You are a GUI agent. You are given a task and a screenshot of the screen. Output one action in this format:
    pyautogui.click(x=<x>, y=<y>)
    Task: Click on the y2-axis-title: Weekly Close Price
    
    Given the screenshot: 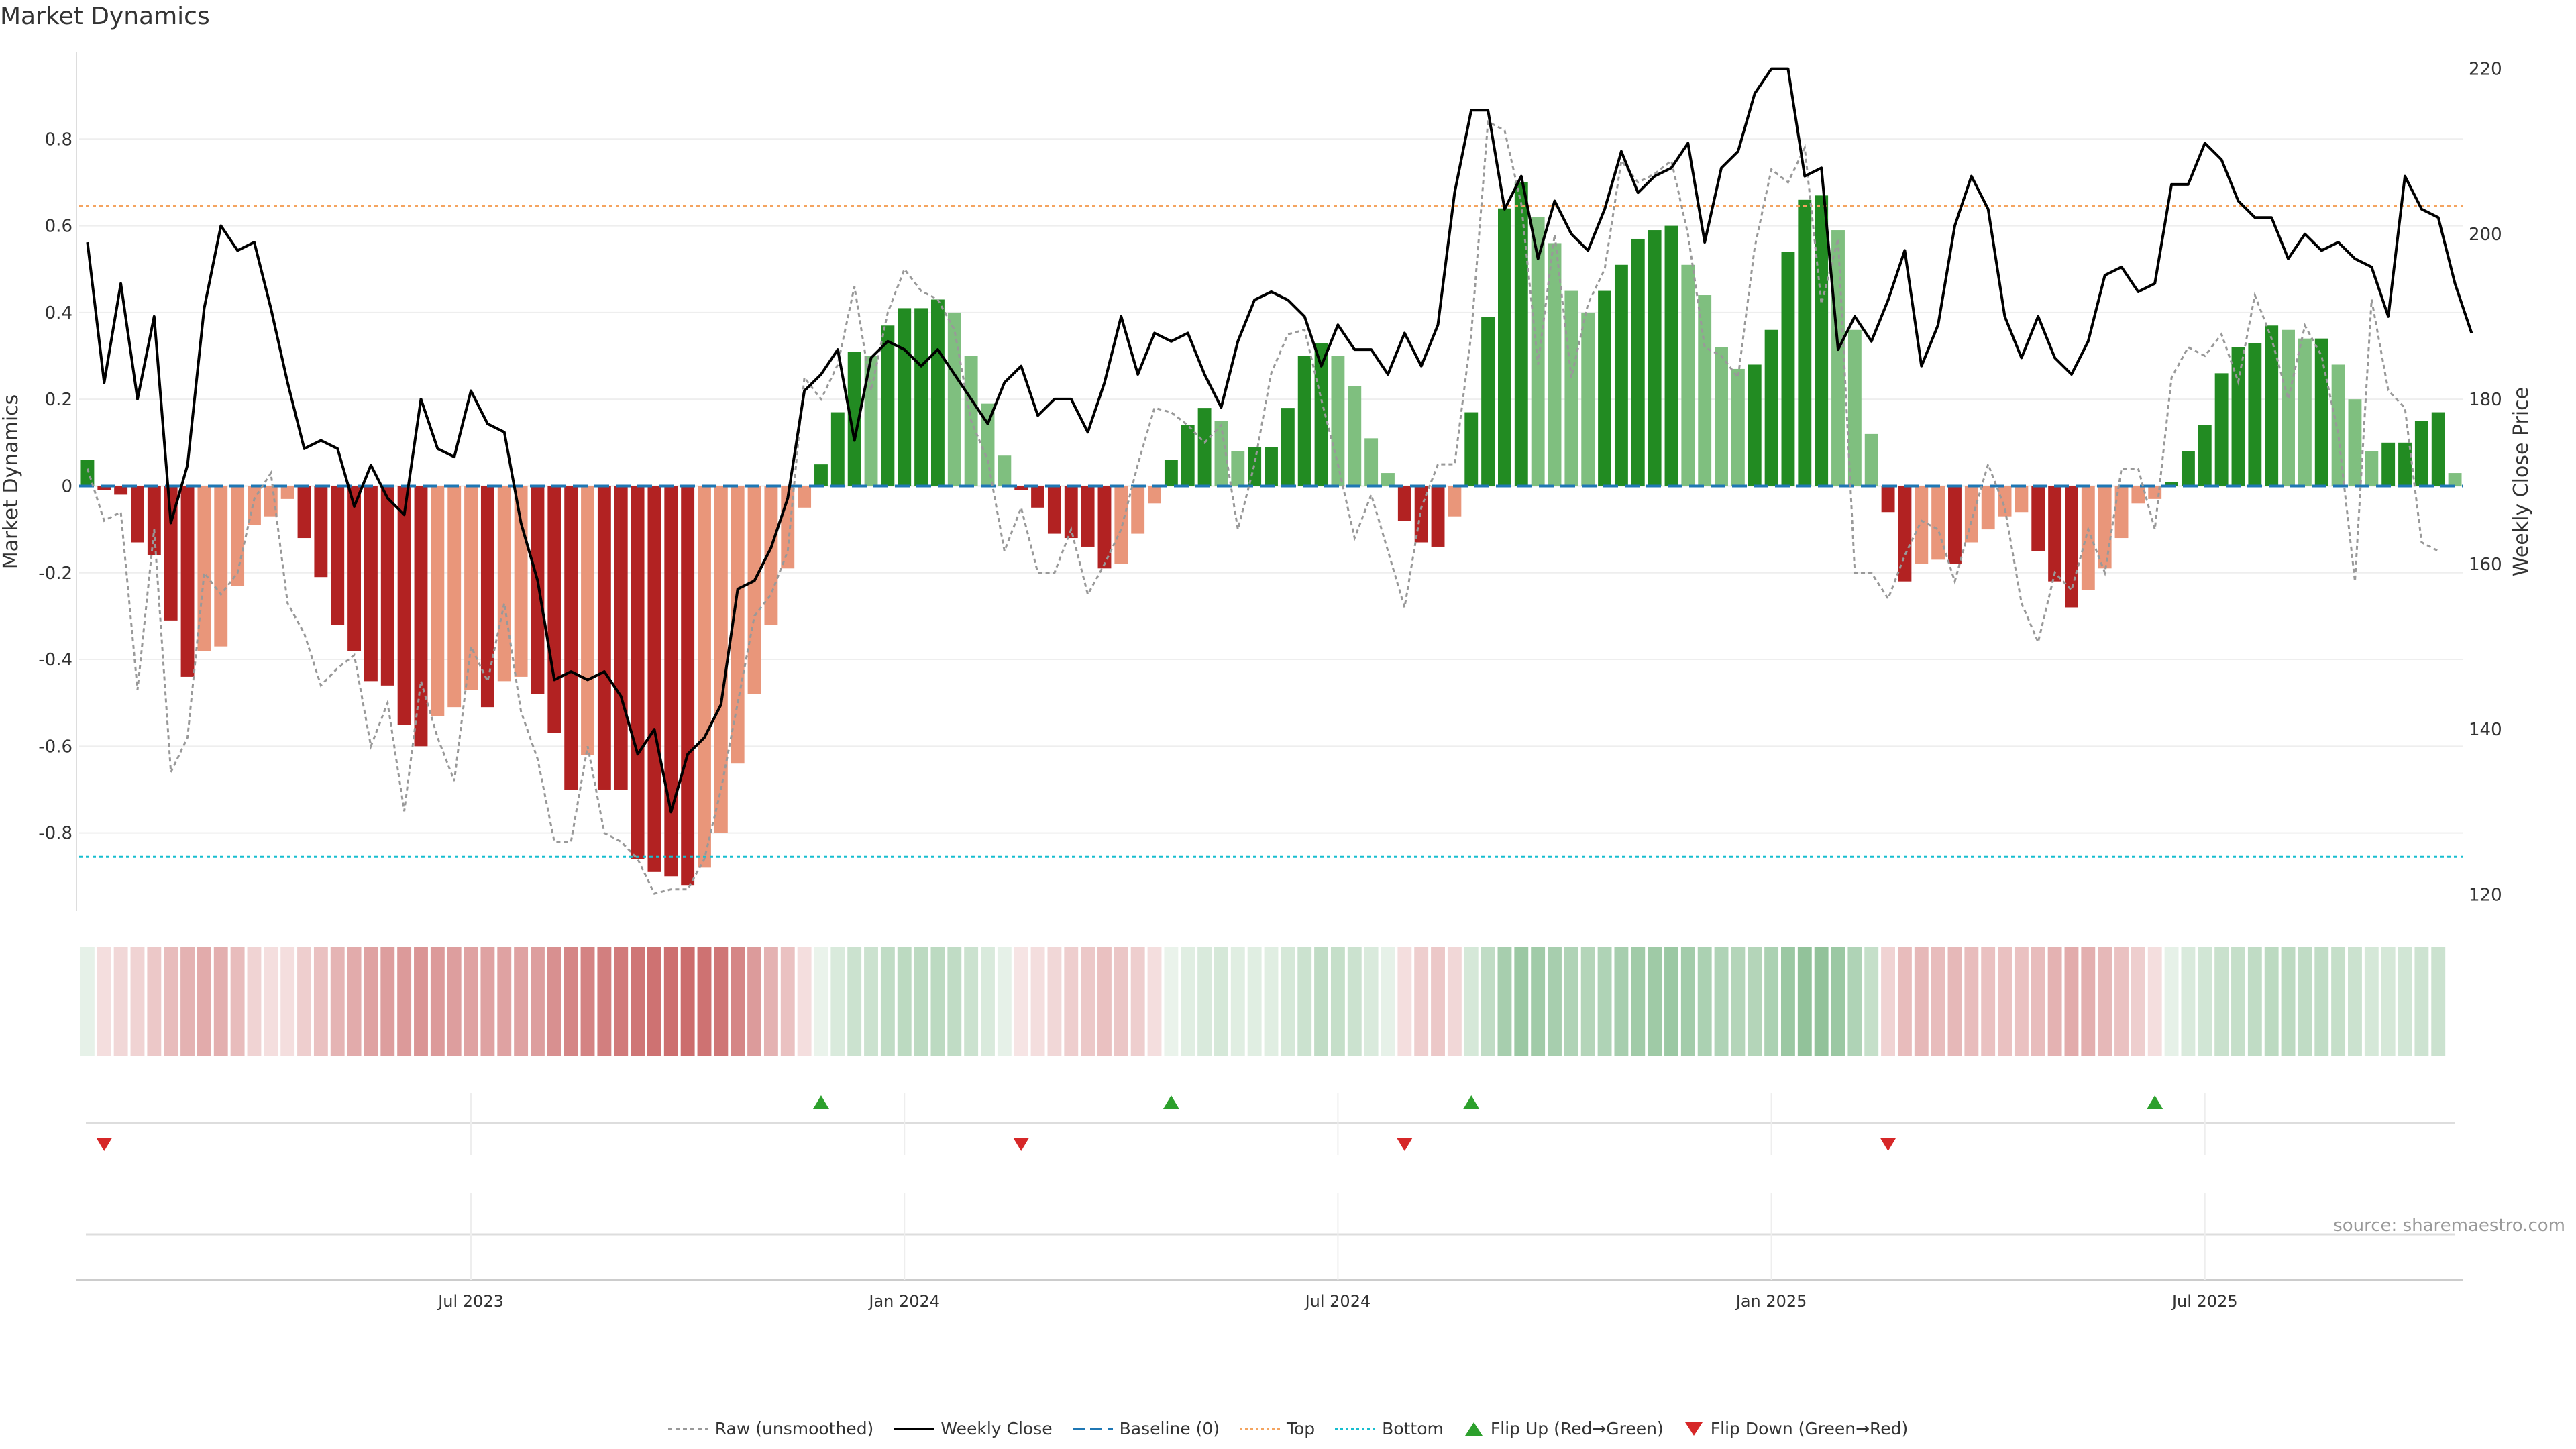 What is the action you would take?
    pyautogui.click(x=2521, y=481)
    